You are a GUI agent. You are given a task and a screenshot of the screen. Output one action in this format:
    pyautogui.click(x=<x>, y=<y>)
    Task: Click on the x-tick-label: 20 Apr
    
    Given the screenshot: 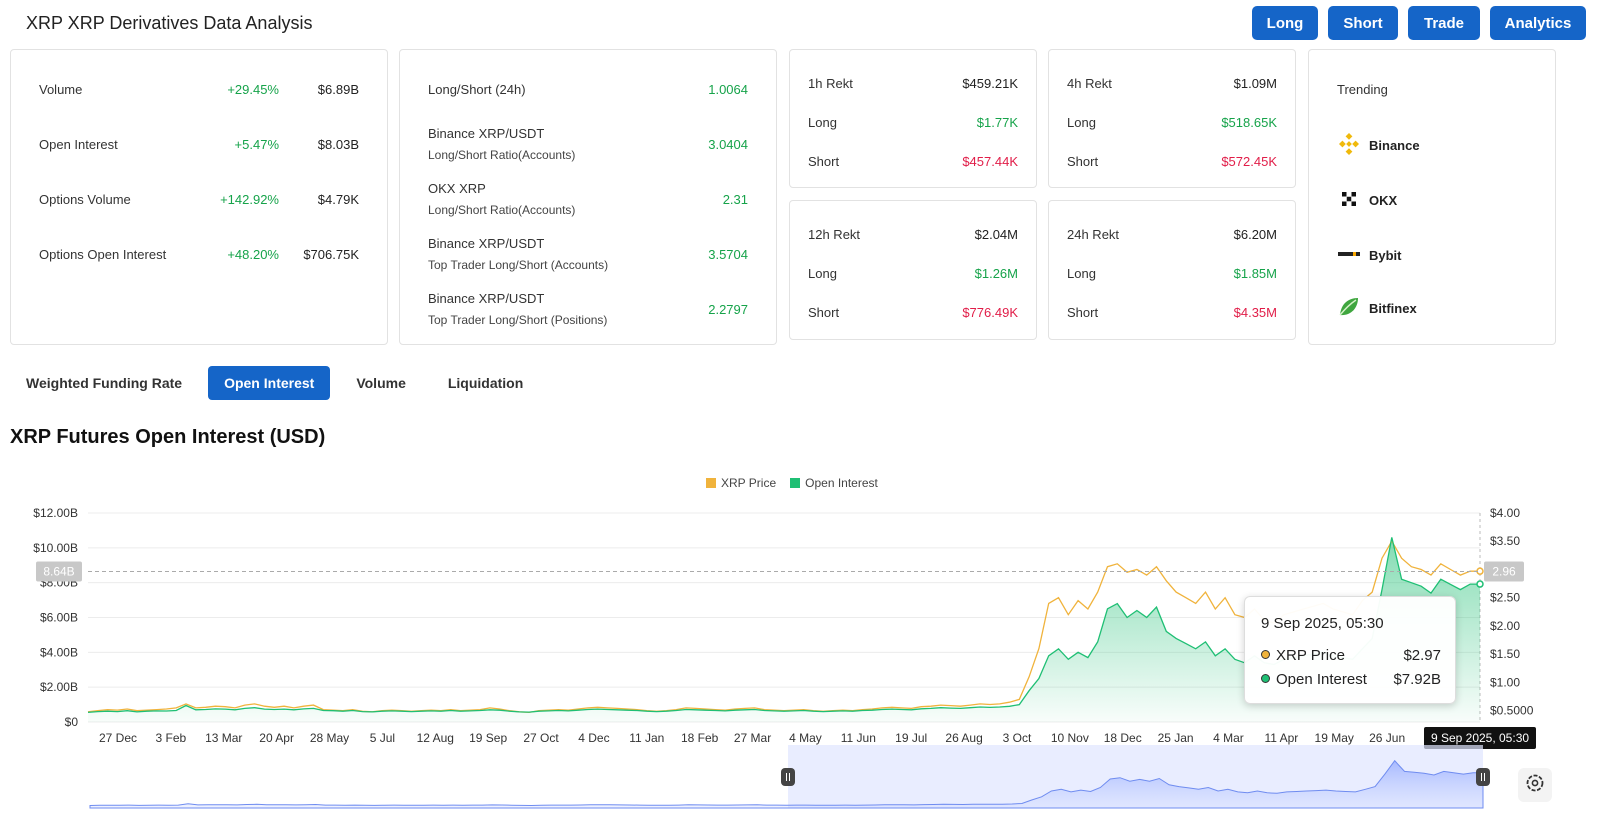 What is the action you would take?
    pyautogui.click(x=276, y=738)
    